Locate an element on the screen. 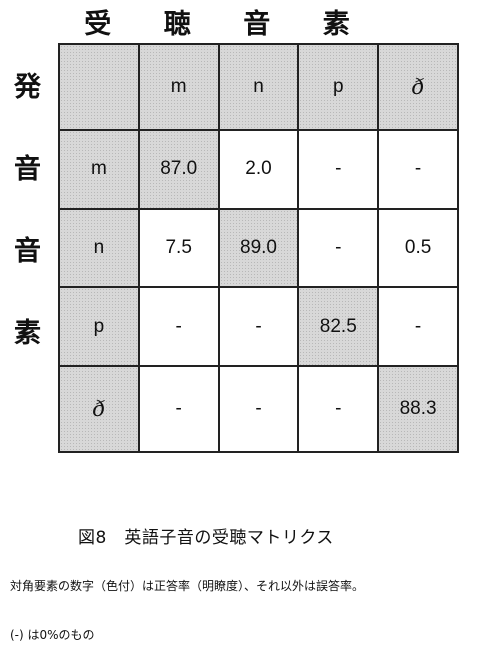  heard-phoneme-title: 受 聴 音 素 is located at coordinates (217, 22).